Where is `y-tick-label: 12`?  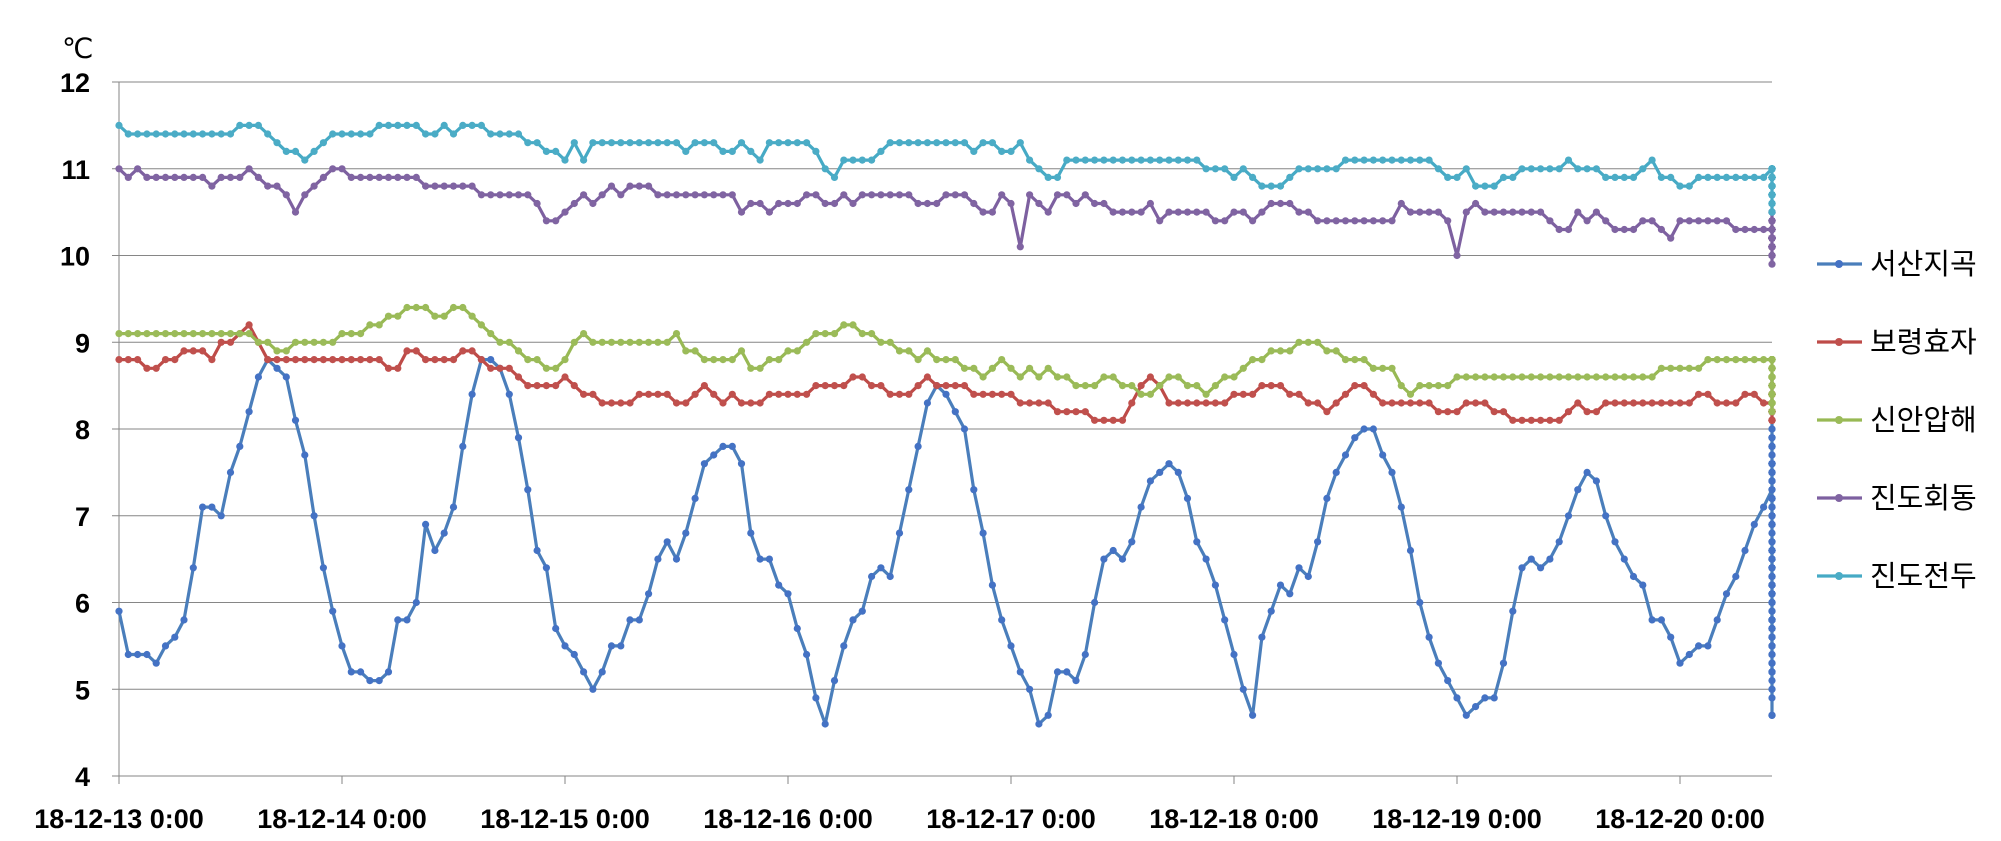 y-tick-label: 12 is located at coordinates (75, 83).